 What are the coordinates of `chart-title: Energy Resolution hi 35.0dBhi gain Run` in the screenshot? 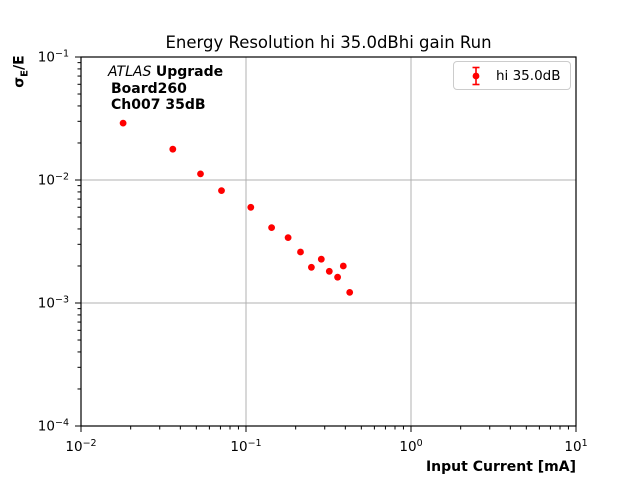 It's located at (328, 42).